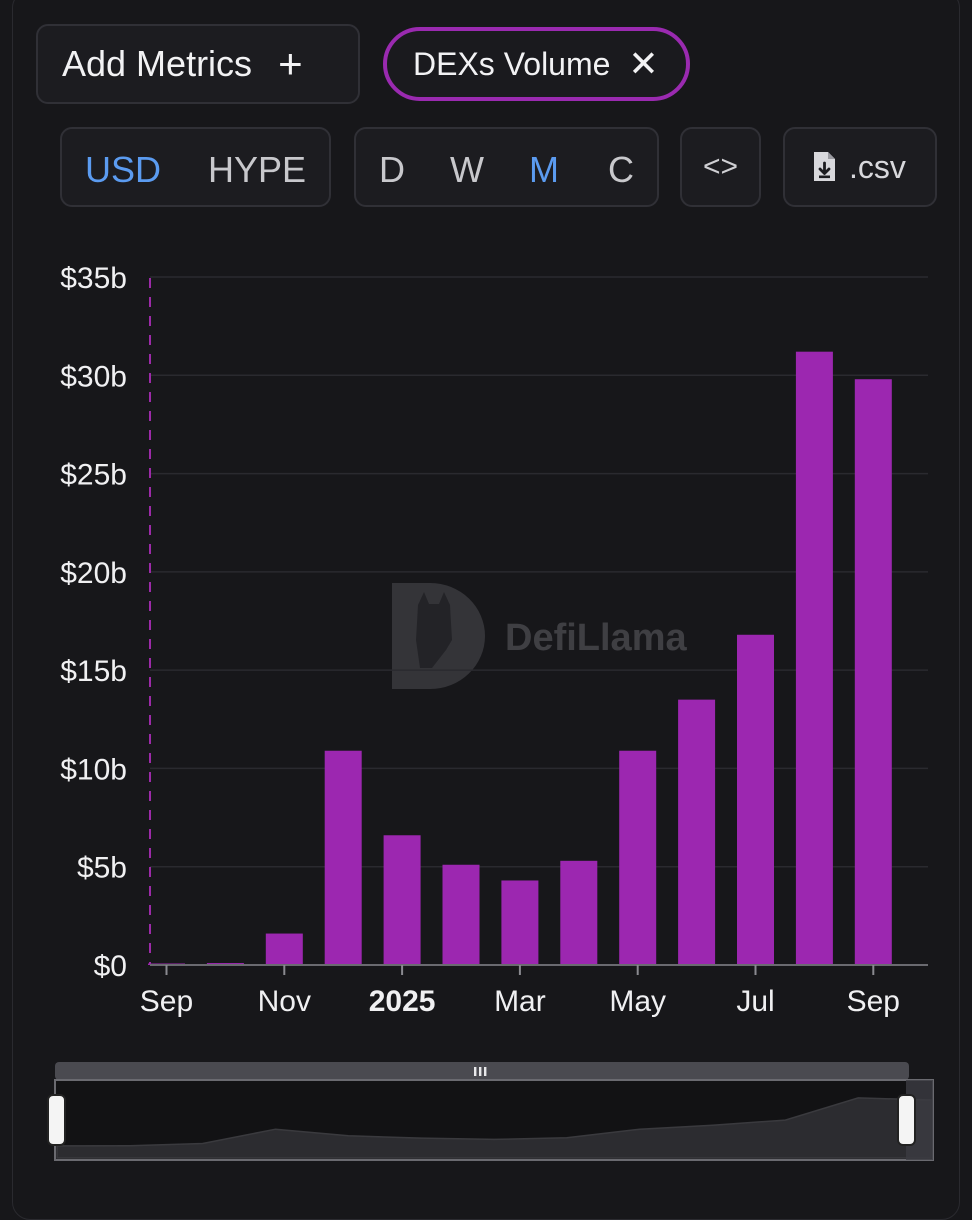 The image size is (972, 1220). I want to click on add-metrics-button: Add Metrics +, so click(198, 64).